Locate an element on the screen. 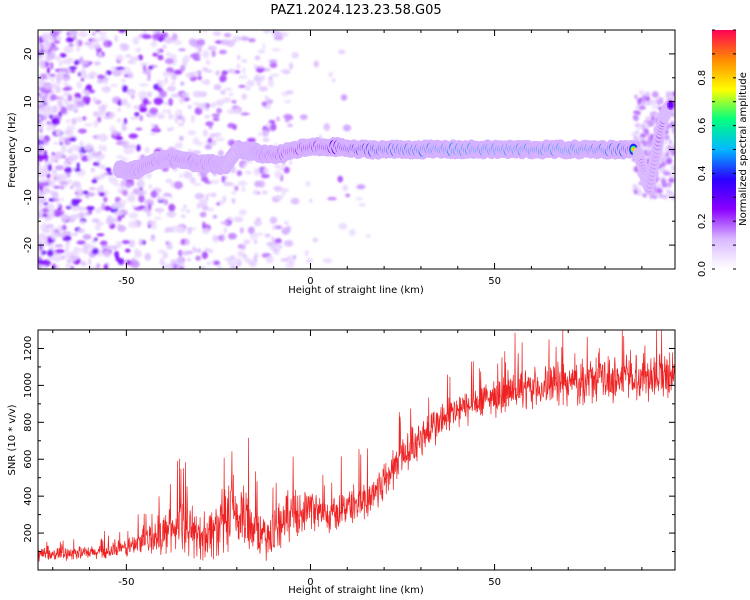 The width and height of the screenshot is (750, 600). snr-ytick-label: 1200 is located at coordinates (28, 348).